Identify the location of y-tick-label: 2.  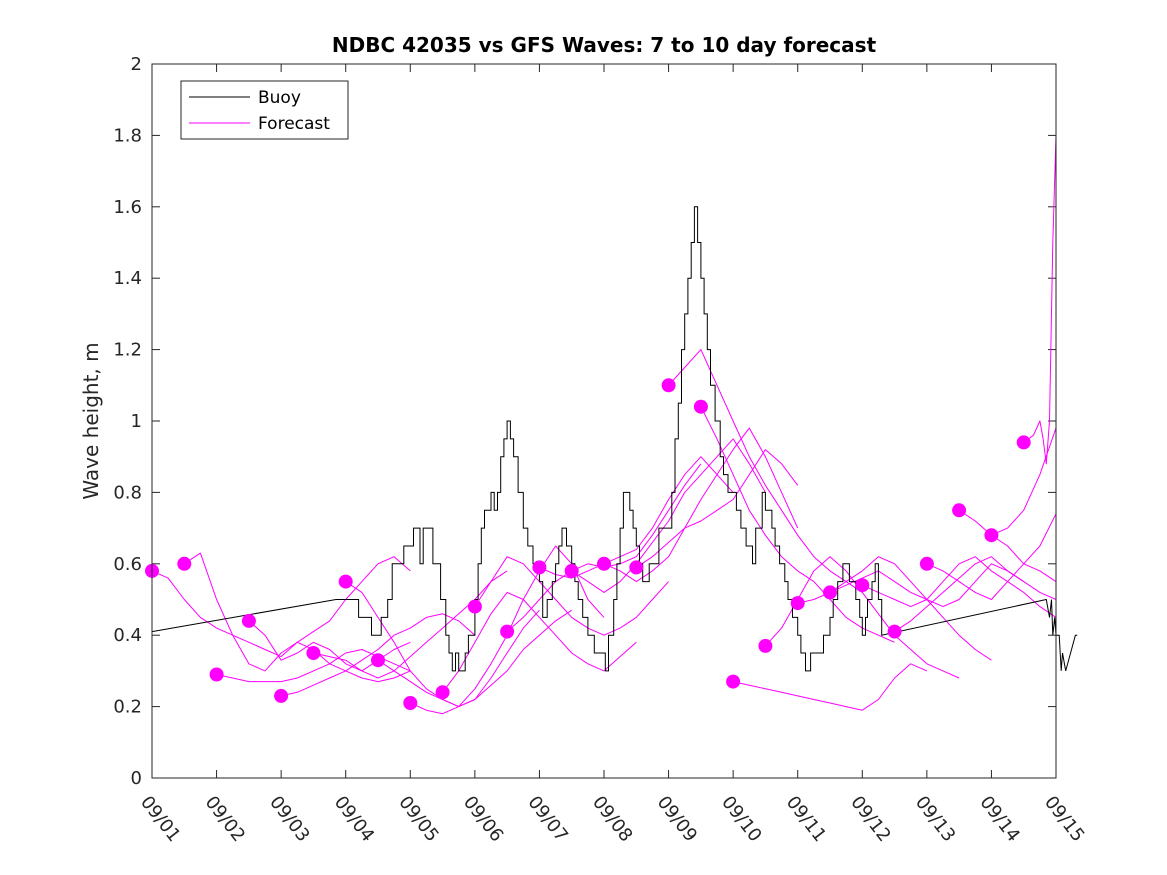
(136, 64).